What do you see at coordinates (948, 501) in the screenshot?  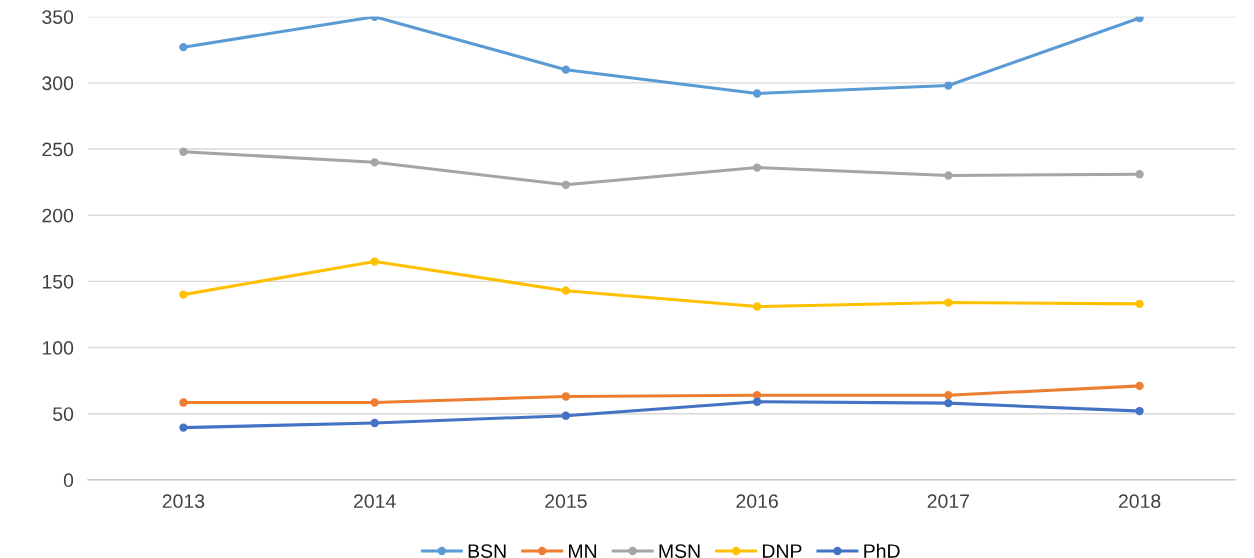 I see `x-tick-label: 2017` at bounding box center [948, 501].